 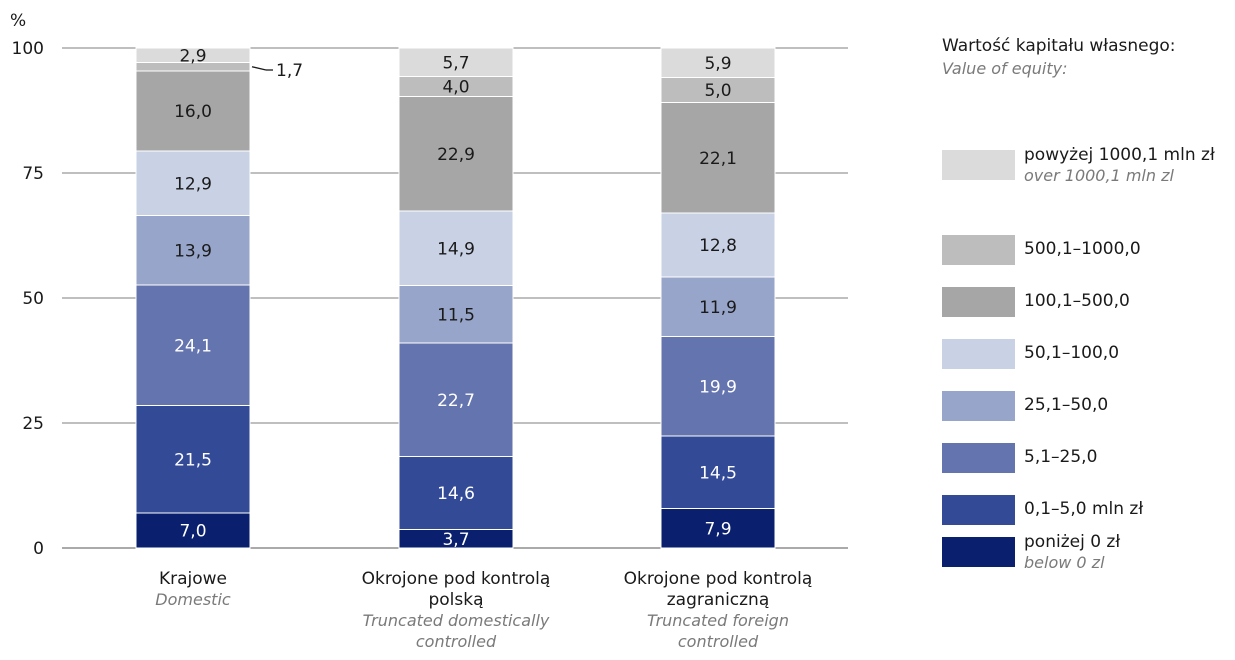 What do you see at coordinates (1072, 563) in the screenshot?
I see `legend-label-en: below 0 zl` at bounding box center [1072, 563].